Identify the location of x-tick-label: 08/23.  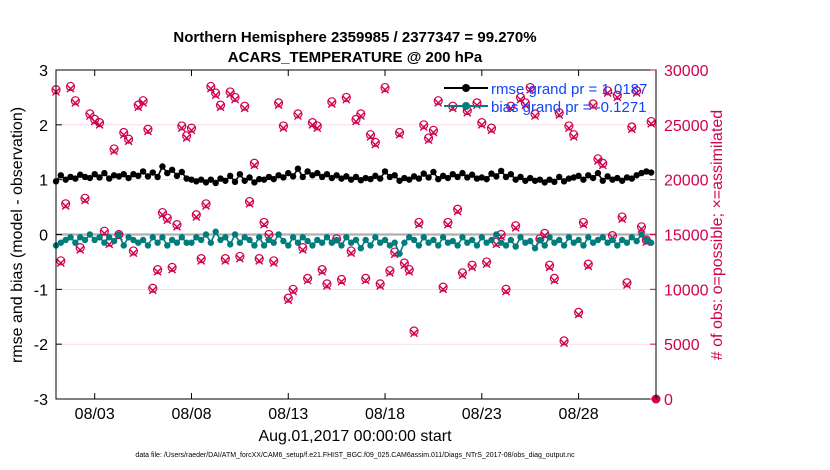
(482, 414).